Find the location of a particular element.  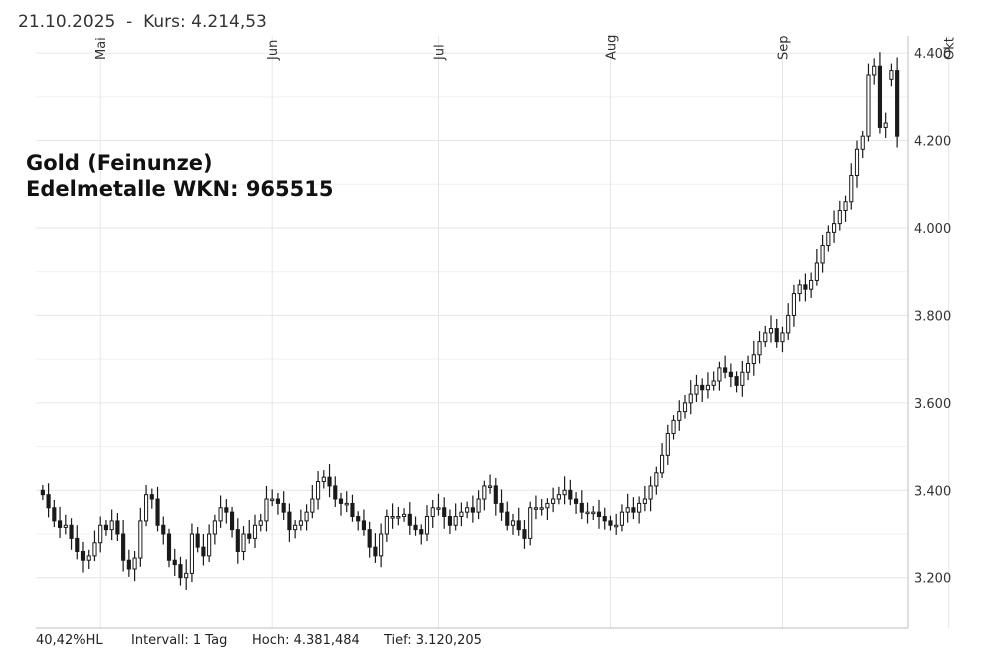

footer-low: Tief: 3.120,205 is located at coordinates (433, 640).